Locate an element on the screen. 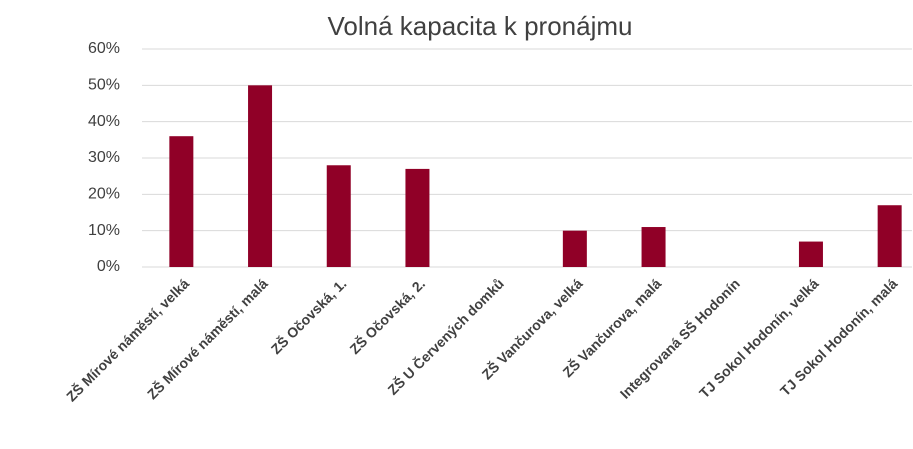 The width and height of the screenshot is (913, 449). chart-title: Volná kapacita k pronájmu is located at coordinates (480, 26).